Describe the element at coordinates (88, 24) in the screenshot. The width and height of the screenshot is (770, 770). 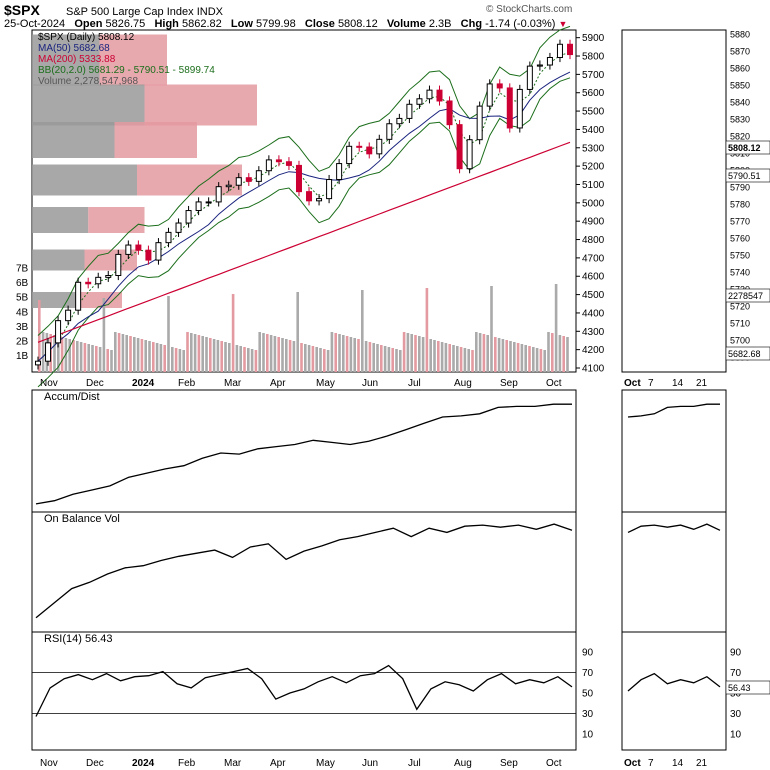
I see `open-label: Open` at that location.